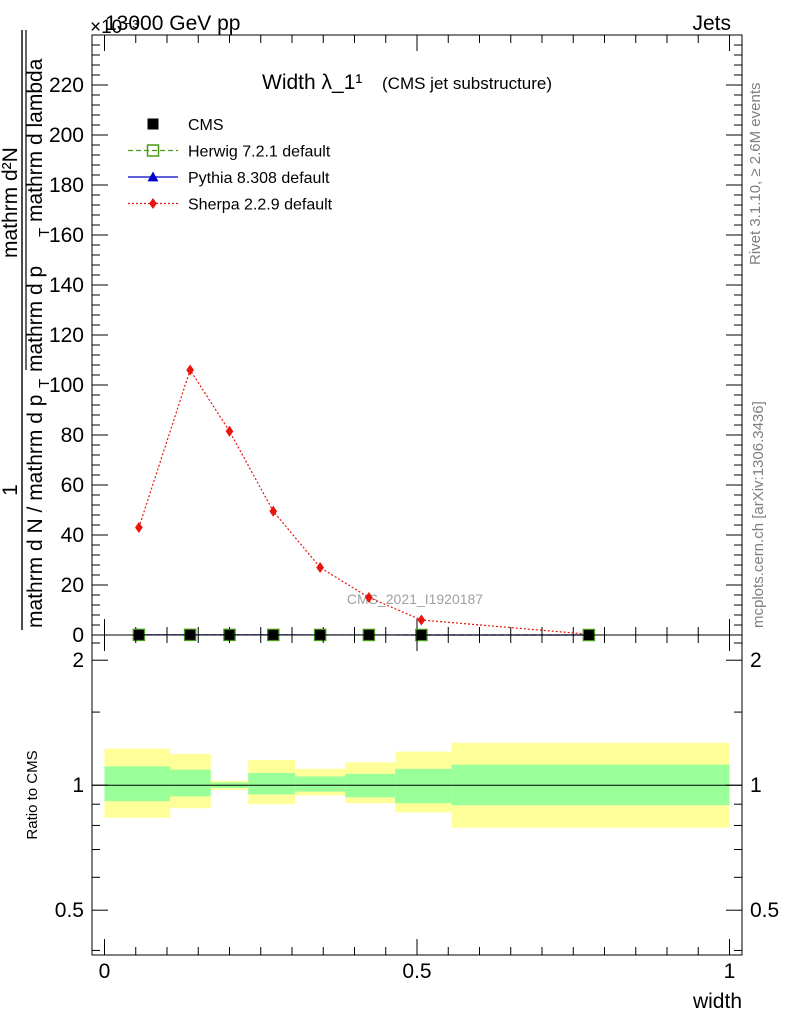 This screenshot has width=786, height=1029. I want to click on ratio-y-tick-label-right: 2, so click(756, 660).